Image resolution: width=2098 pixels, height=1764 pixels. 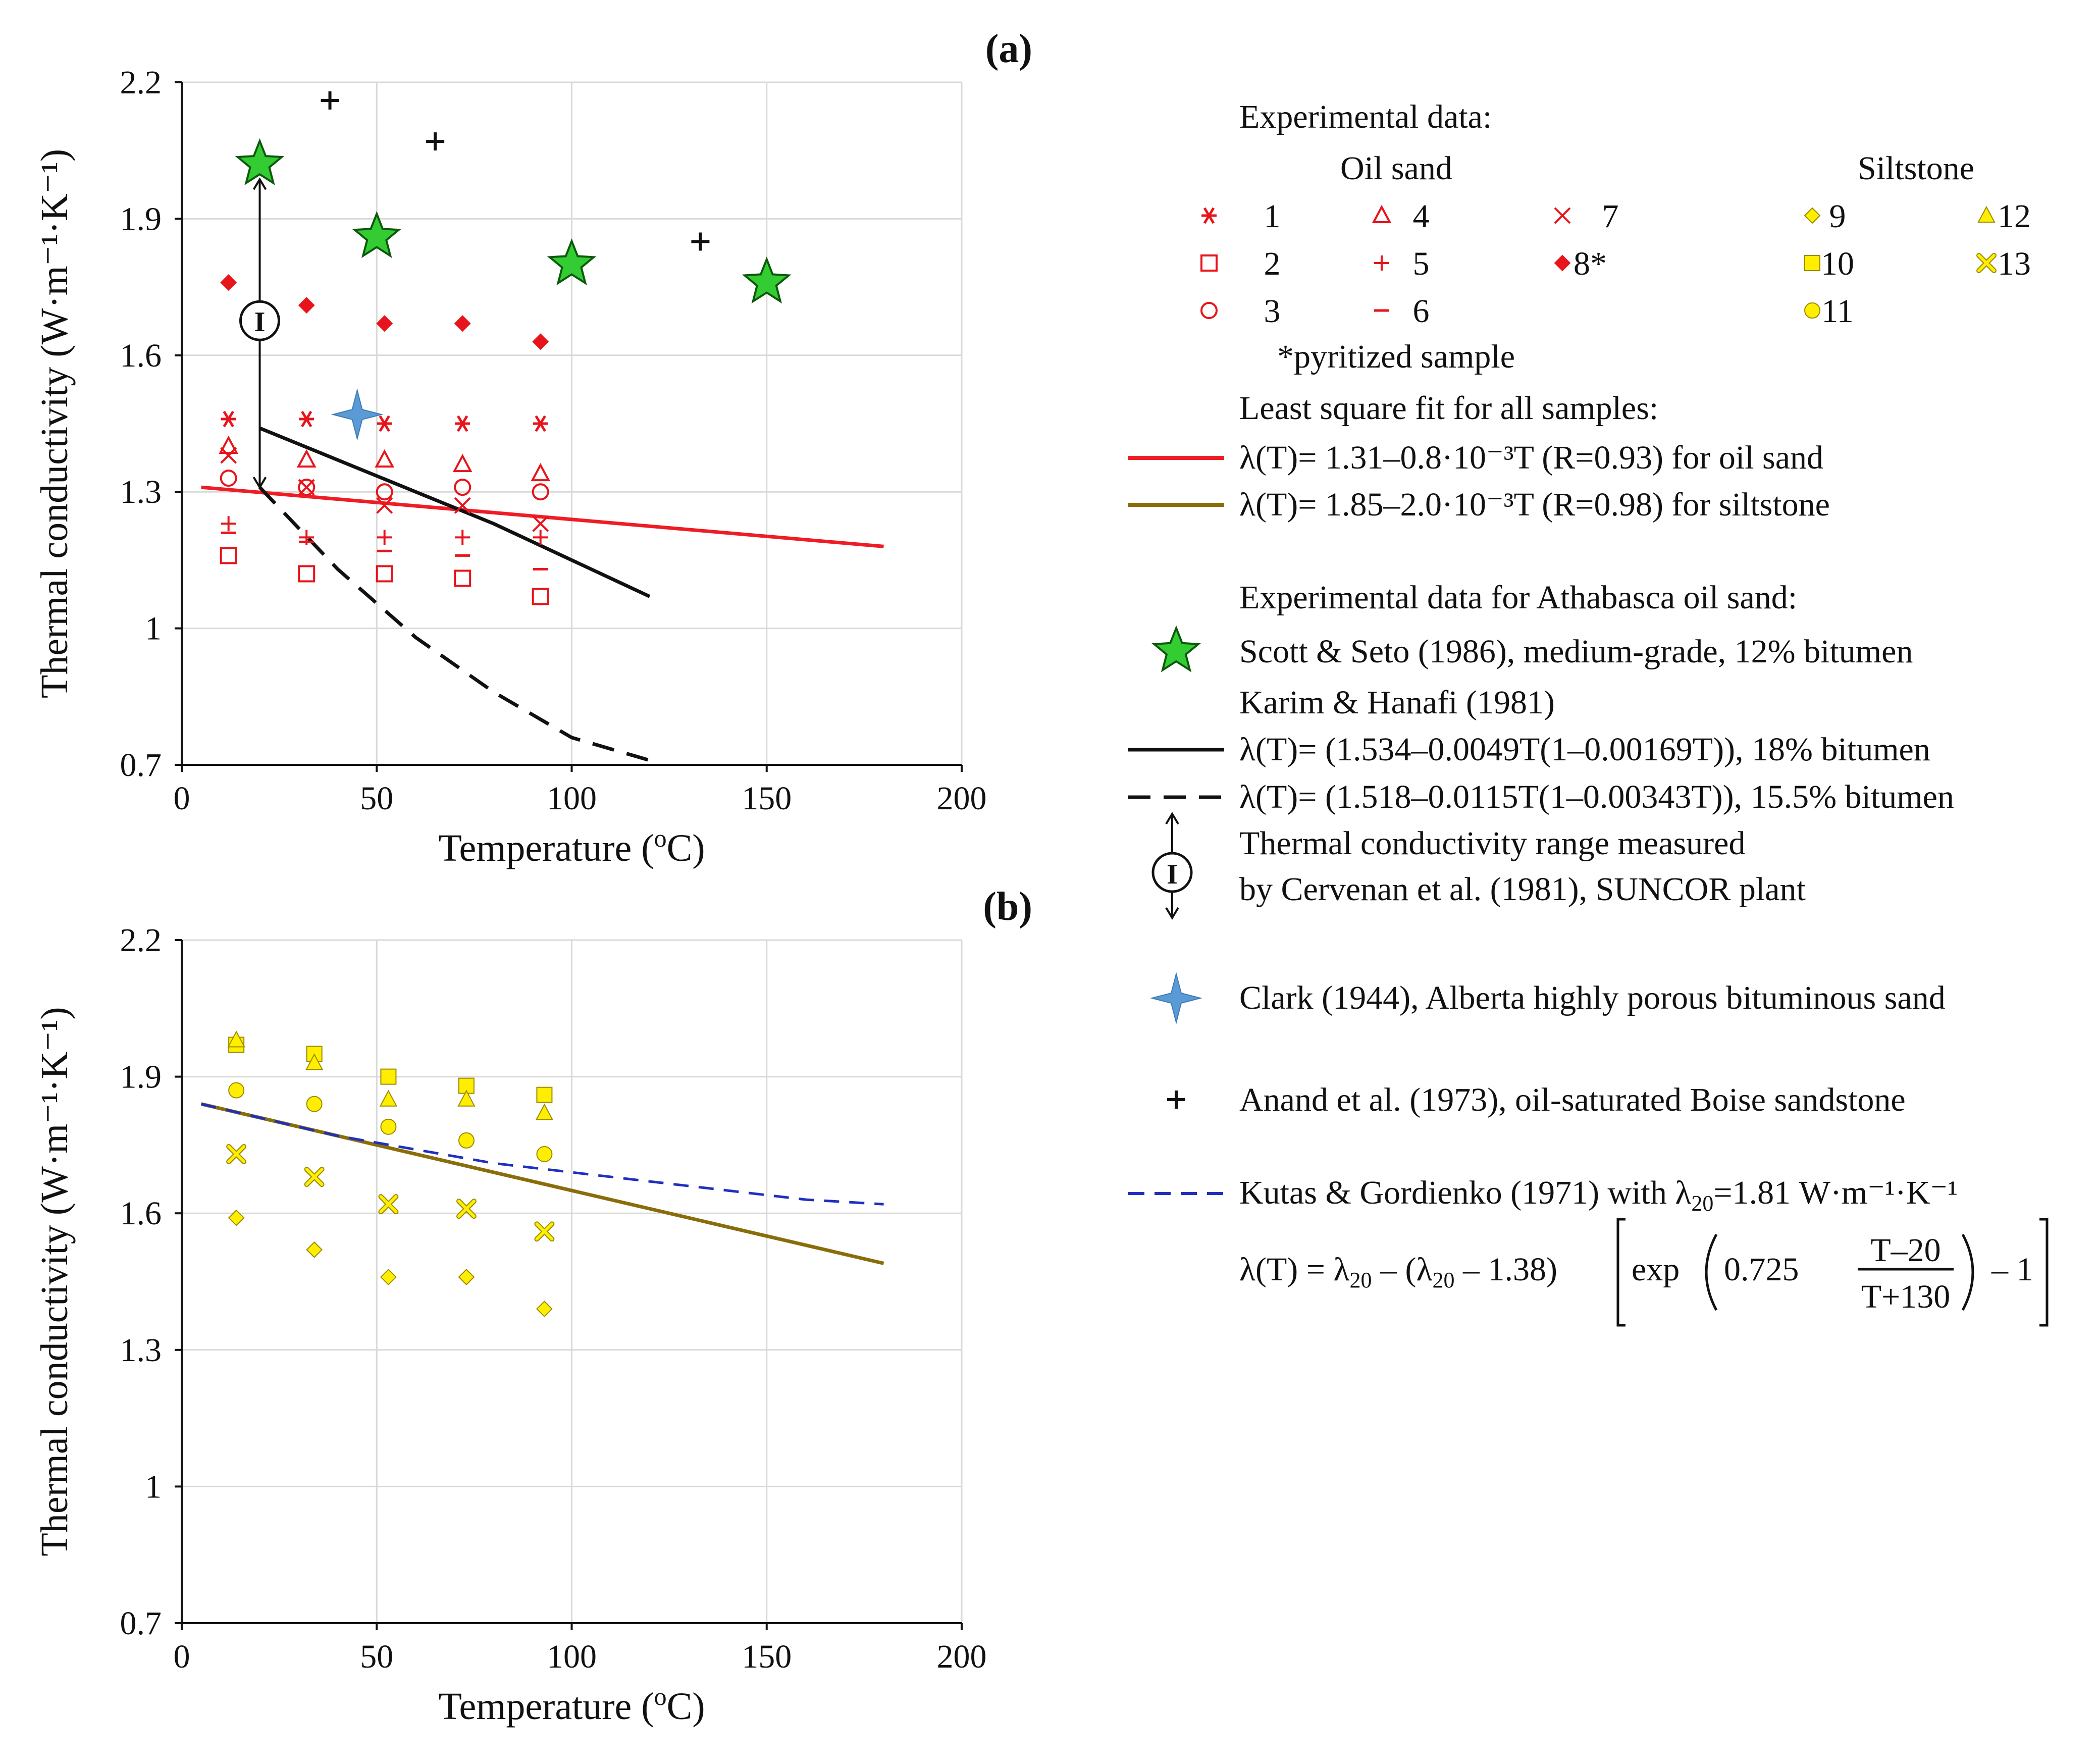 What do you see at coordinates (1761, 1269) in the screenshot?
I see `formula-coef: 0.725` at bounding box center [1761, 1269].